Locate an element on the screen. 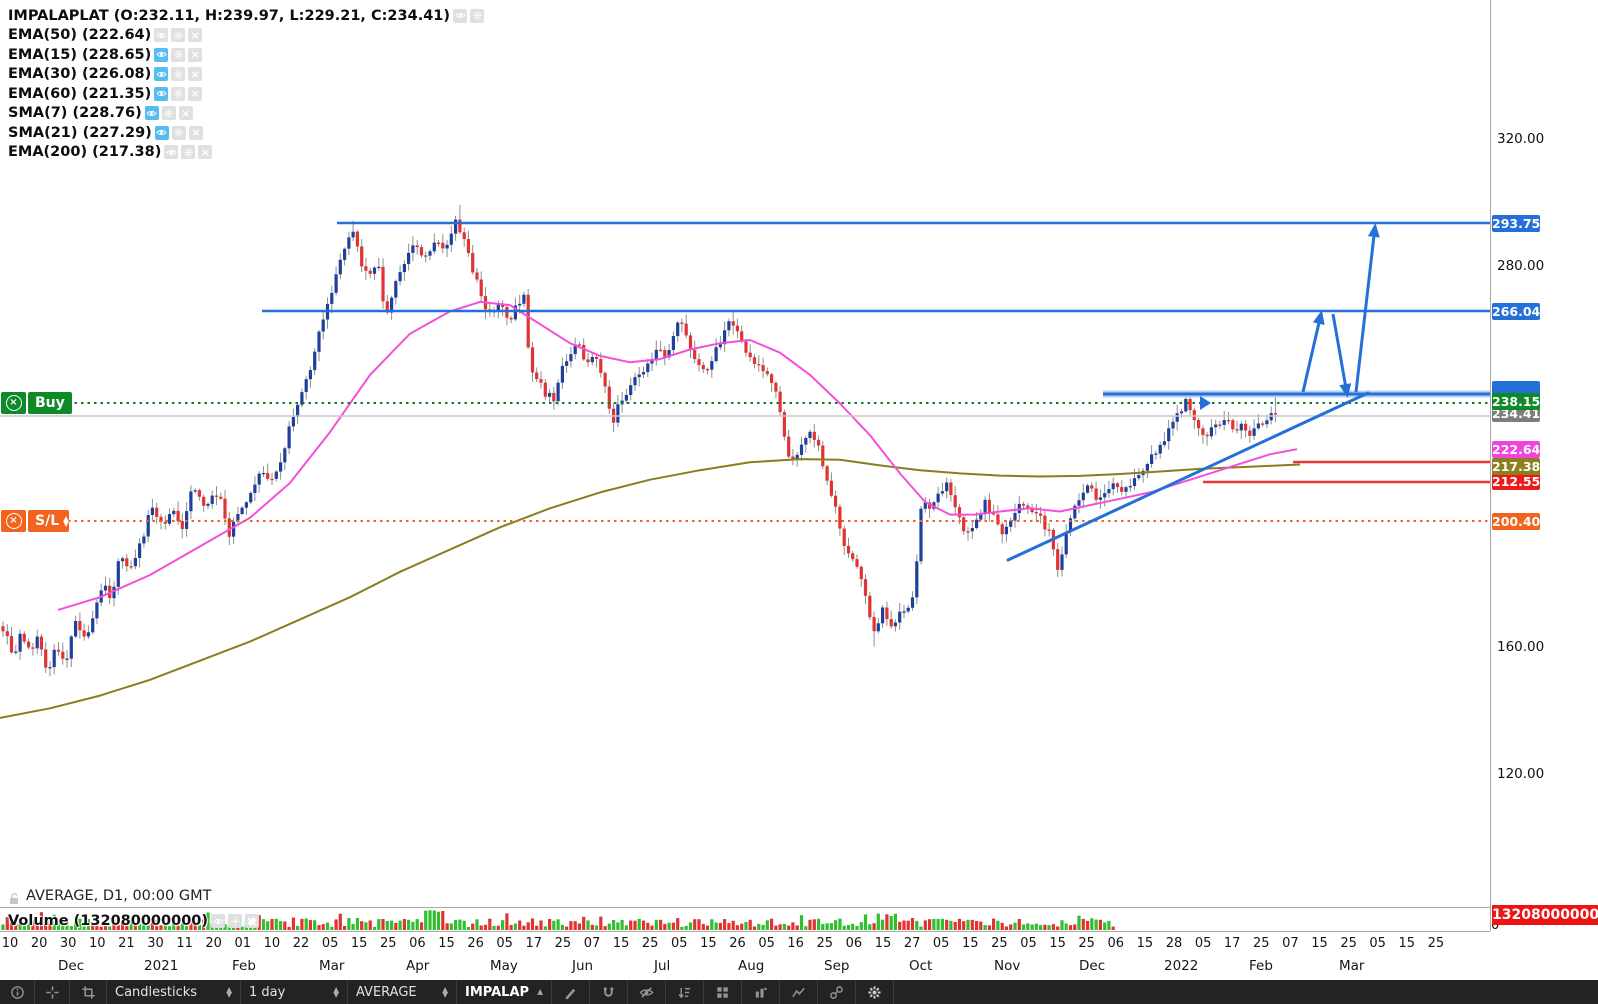 The image size is (1598, 1004). stop-loss-badge: × S/L ▲ ▼ is located at coordinates (35, 521).